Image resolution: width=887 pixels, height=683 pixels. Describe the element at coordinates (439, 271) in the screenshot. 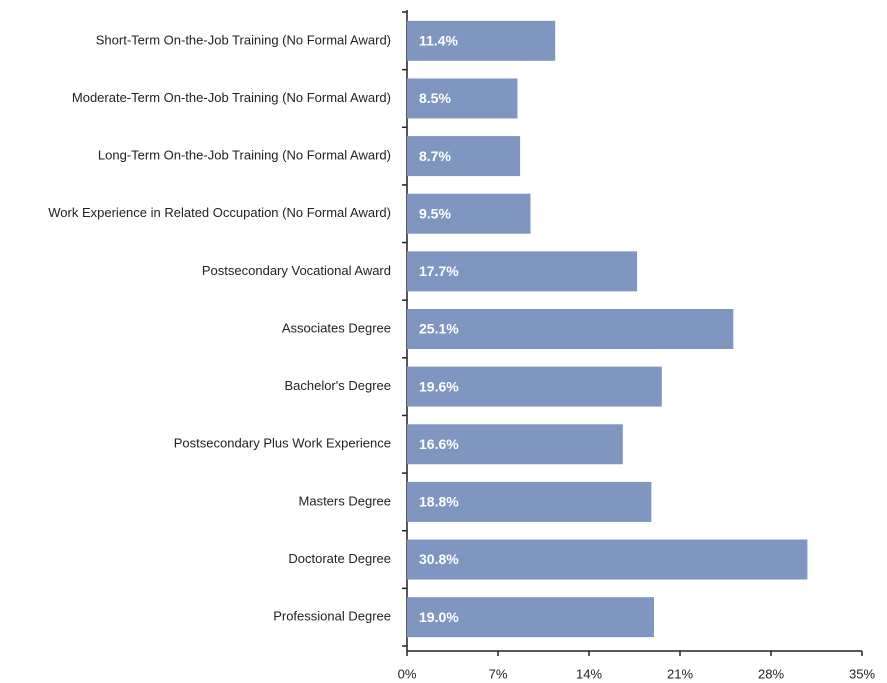

I see `value-label: 17.7%` at that location.